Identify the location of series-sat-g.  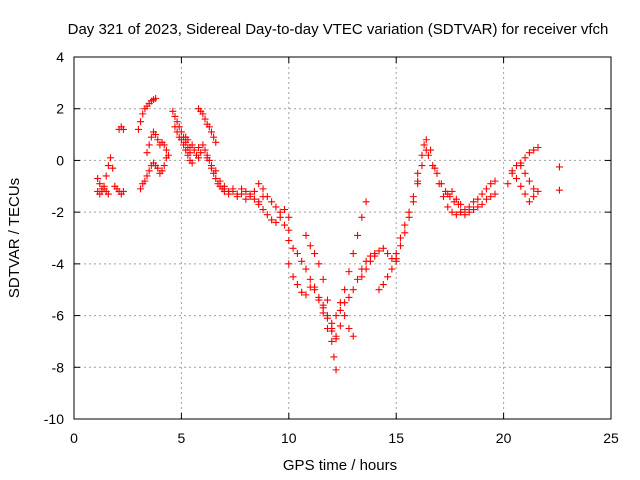
(158, 143).